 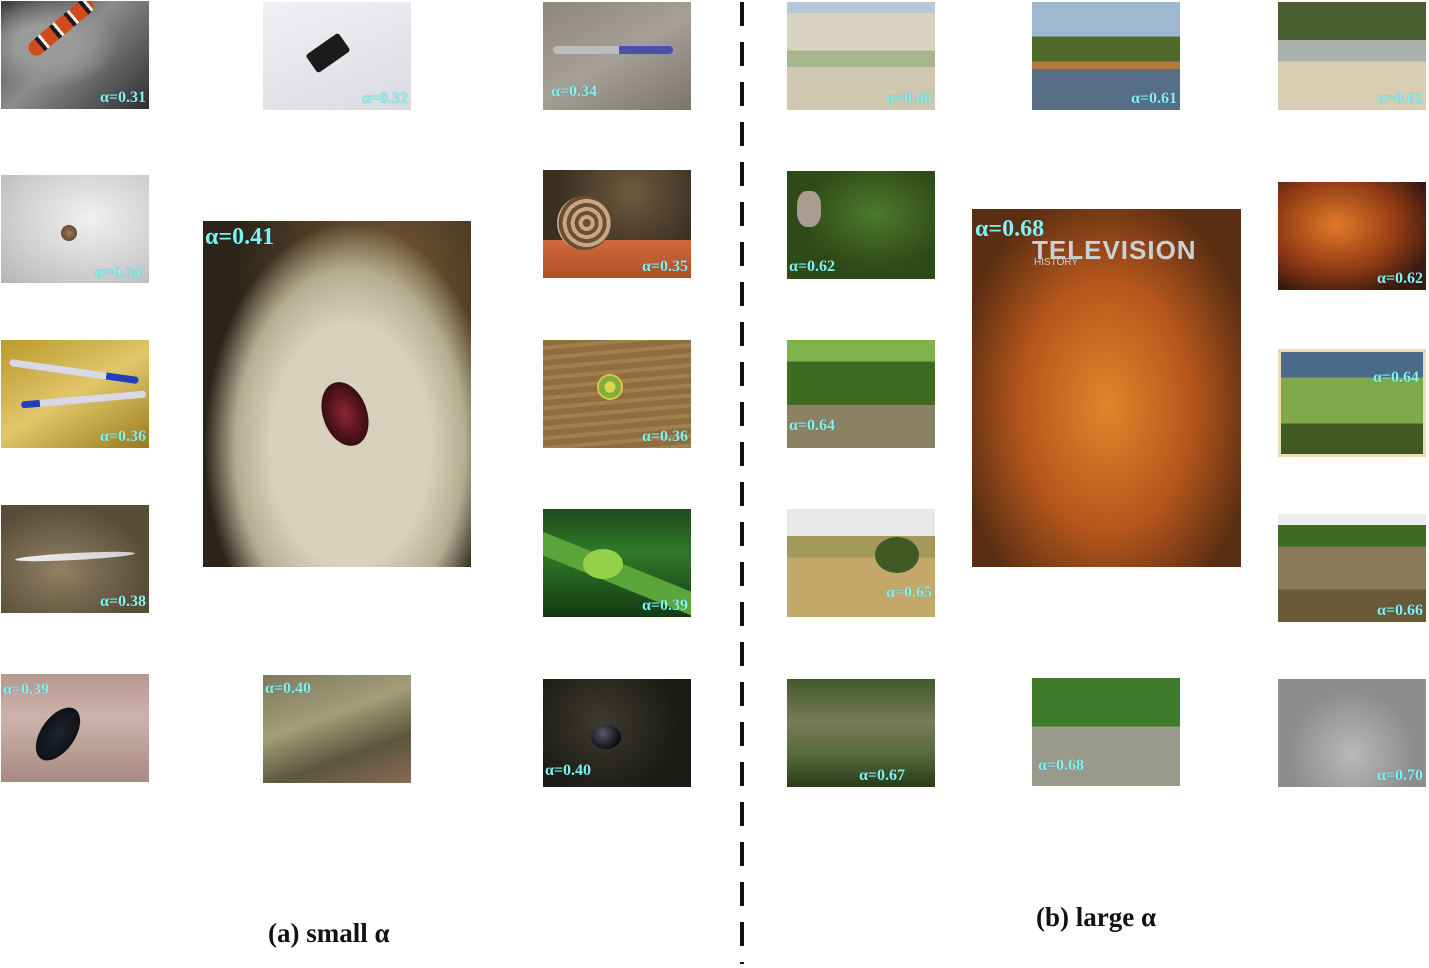 What do you see at coordinates (881, 775) in the screenshot?
I see `alpha-label: α=0.67` at bounding box center [881, 775].